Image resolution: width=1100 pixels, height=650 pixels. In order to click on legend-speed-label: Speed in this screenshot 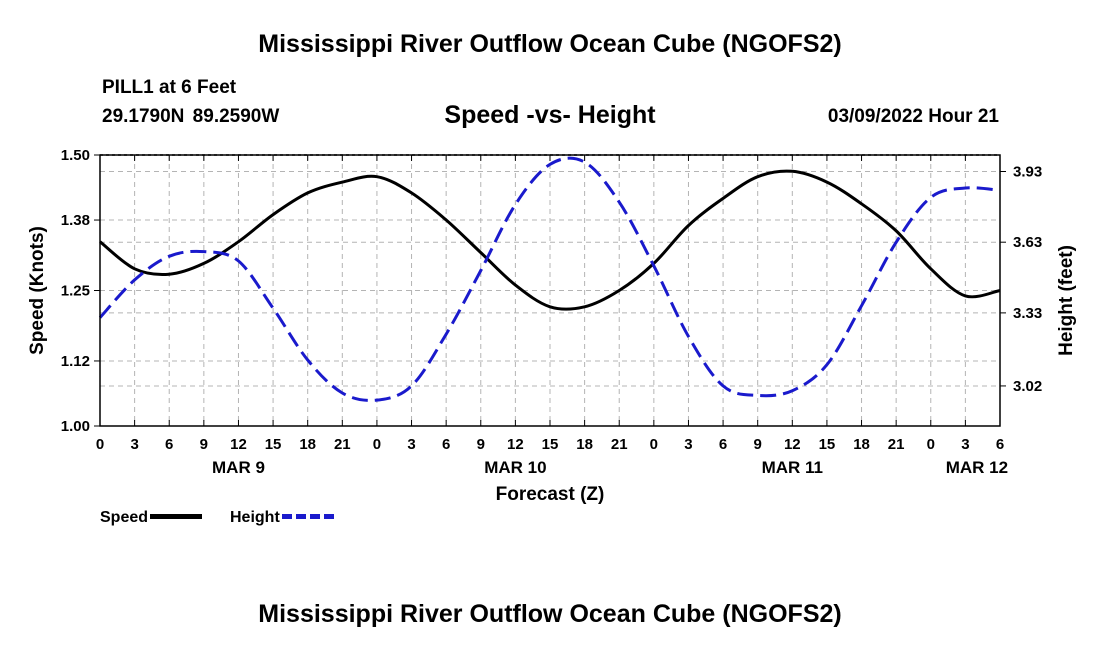, I will do `click(124, 517)`.